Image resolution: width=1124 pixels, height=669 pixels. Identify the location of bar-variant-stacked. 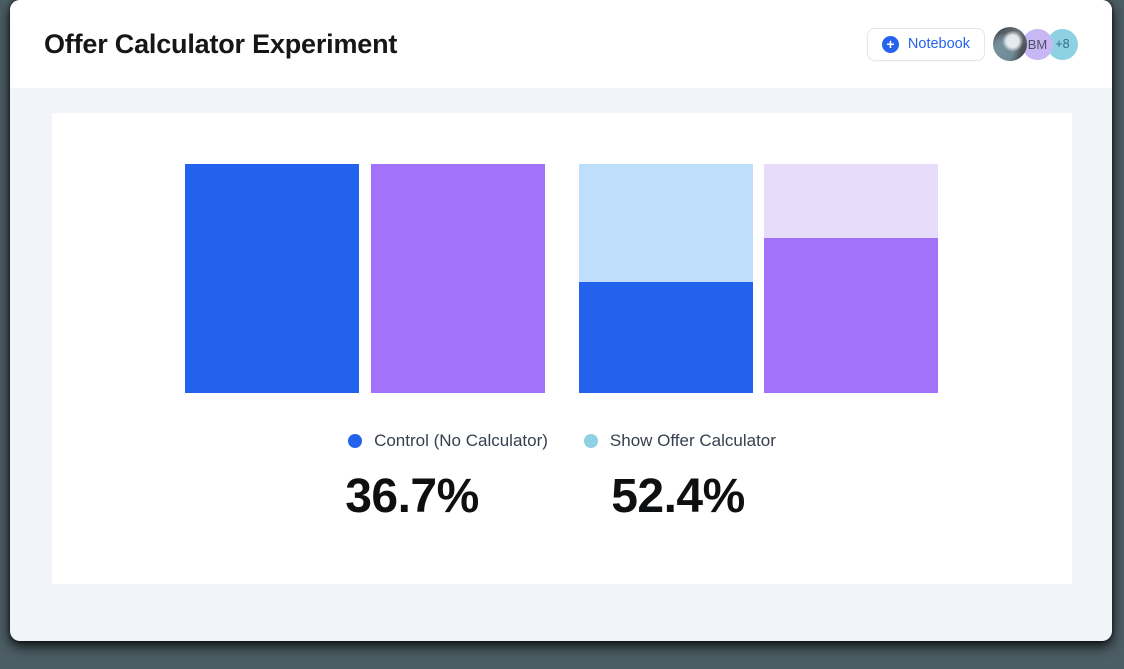
(851, 278).